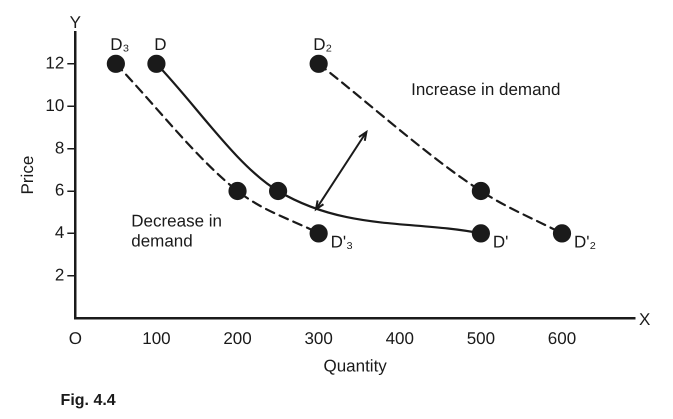 Image resolution: width=673 pixels, height=419 pixels. What do you see at coordinates (54, 62) in the screenshot?
I see `y-tick-label: 12` at bounding box center [54, 62].